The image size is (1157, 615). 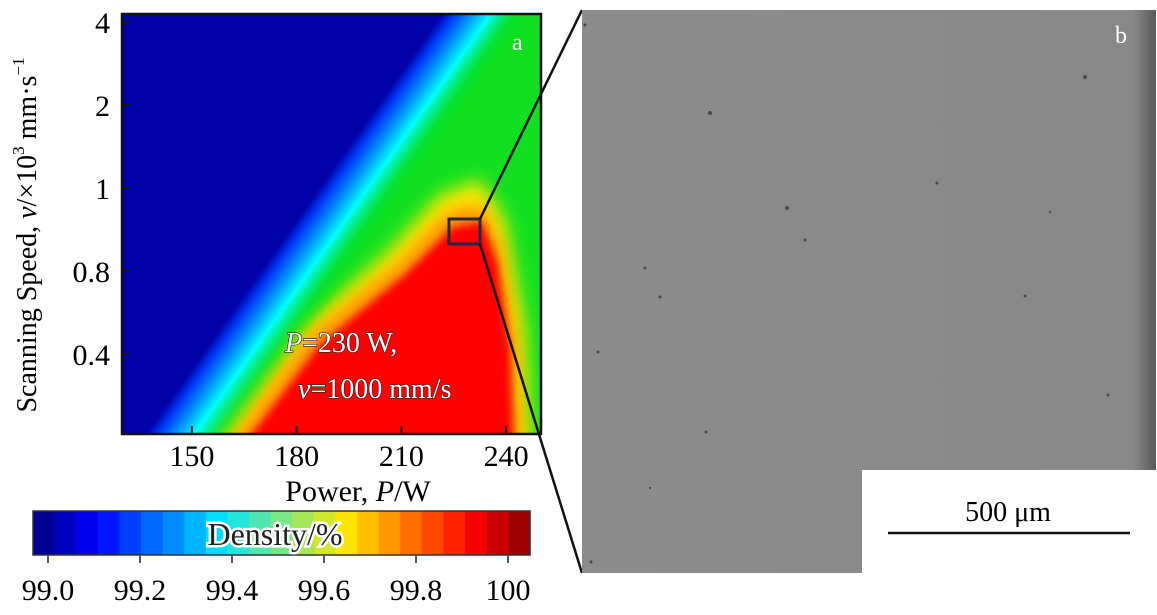 What do you see at coordinates (517, 43) in the screenshot?
I see `panel-label-a: a` at bounding box center [517, 43].